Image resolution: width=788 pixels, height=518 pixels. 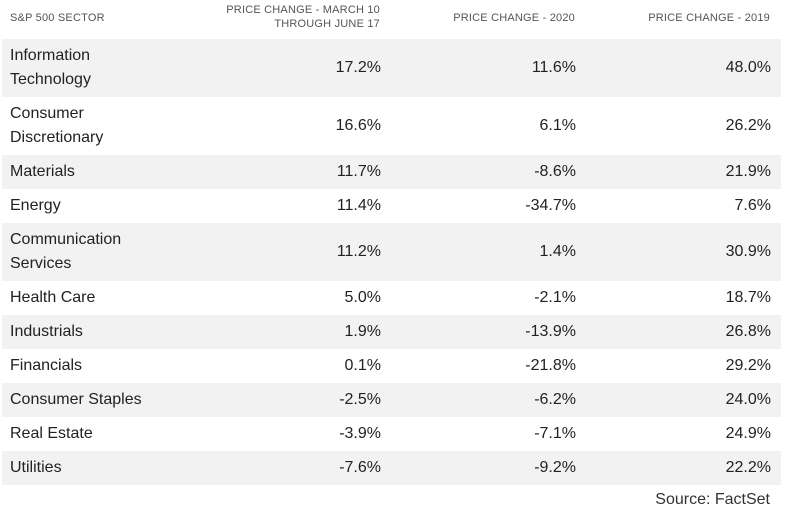 What do you see at coordinates (95, 206) in the screenshot?
I see `sector-name: Energy` at bounding box center [95, 206].